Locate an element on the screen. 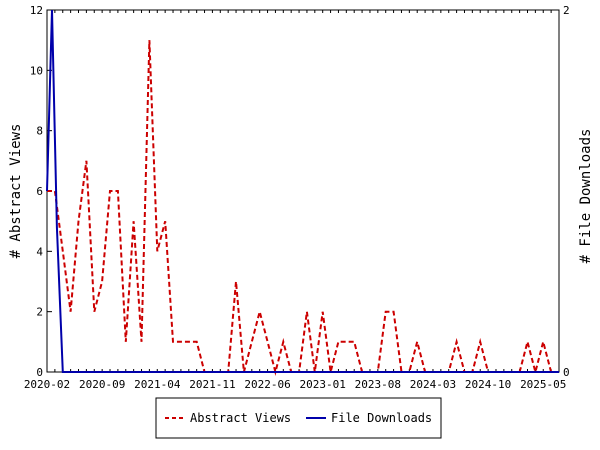  left-y-tick-label: 0 is located at coordinates (39, 372).